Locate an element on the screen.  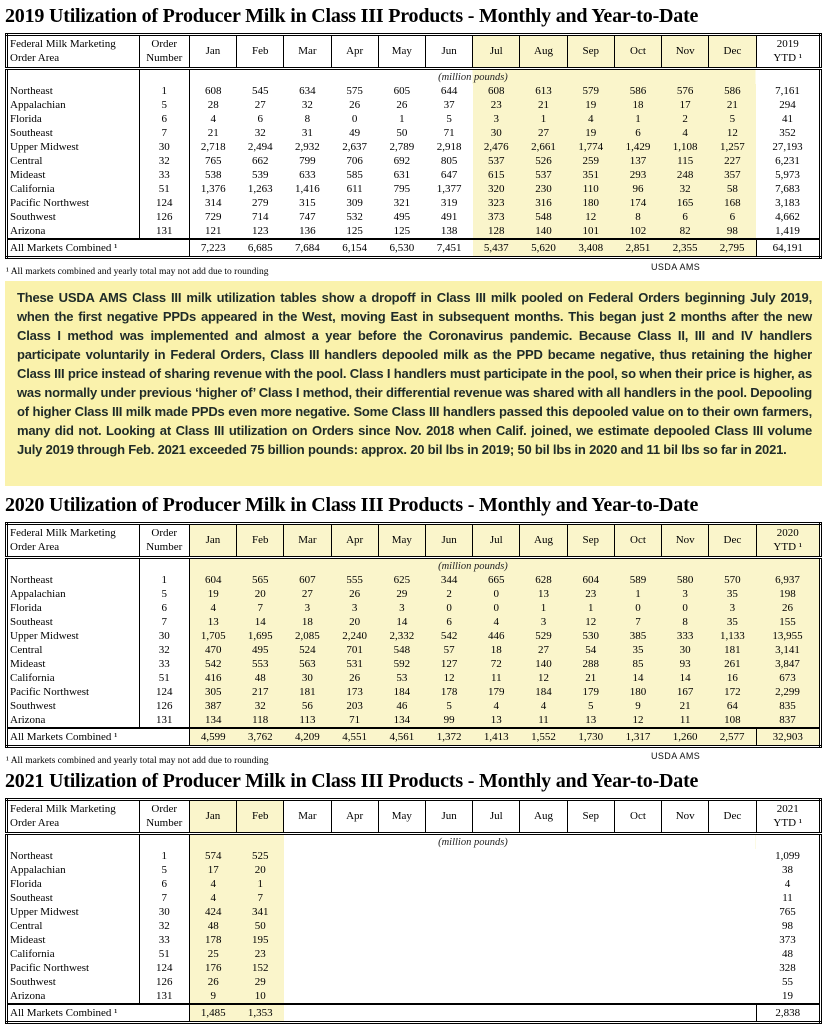
month-value-cell: 575 is located at coordinates (354, 91).